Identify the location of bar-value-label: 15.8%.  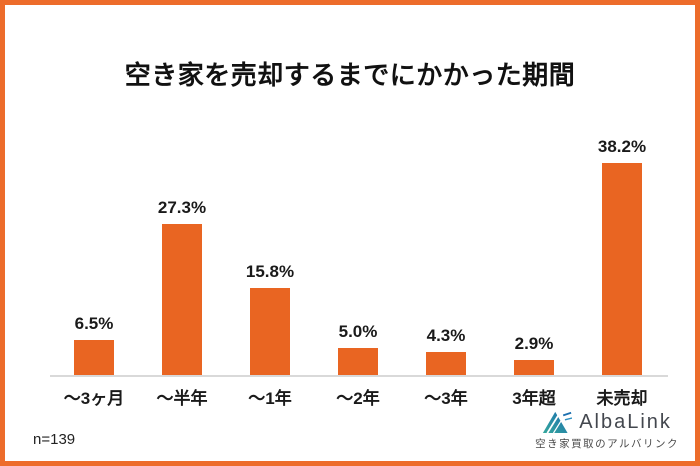
(270, 271).